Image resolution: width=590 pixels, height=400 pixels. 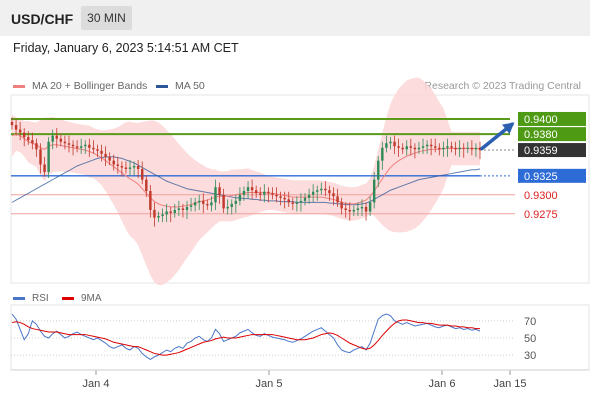 I want to click on ma9-label: 9MA, so click(x=91, y=298).